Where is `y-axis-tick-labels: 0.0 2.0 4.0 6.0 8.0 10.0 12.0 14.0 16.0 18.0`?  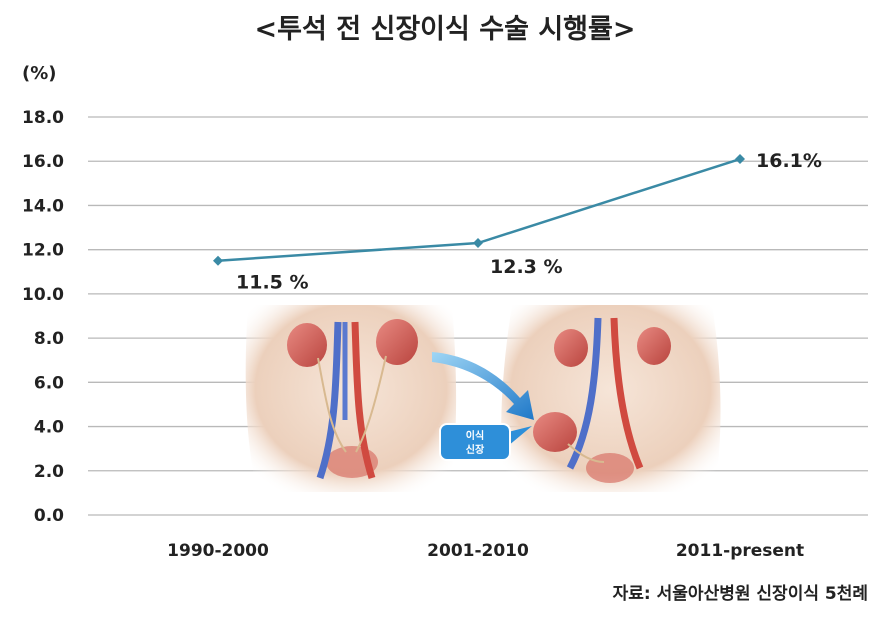
y-axis-tick-labels: 0.0 2.0 4.0 6.0 8.0 10.0 12.0 14.0 16.0 18.0 is located at coordinates (43, 317).